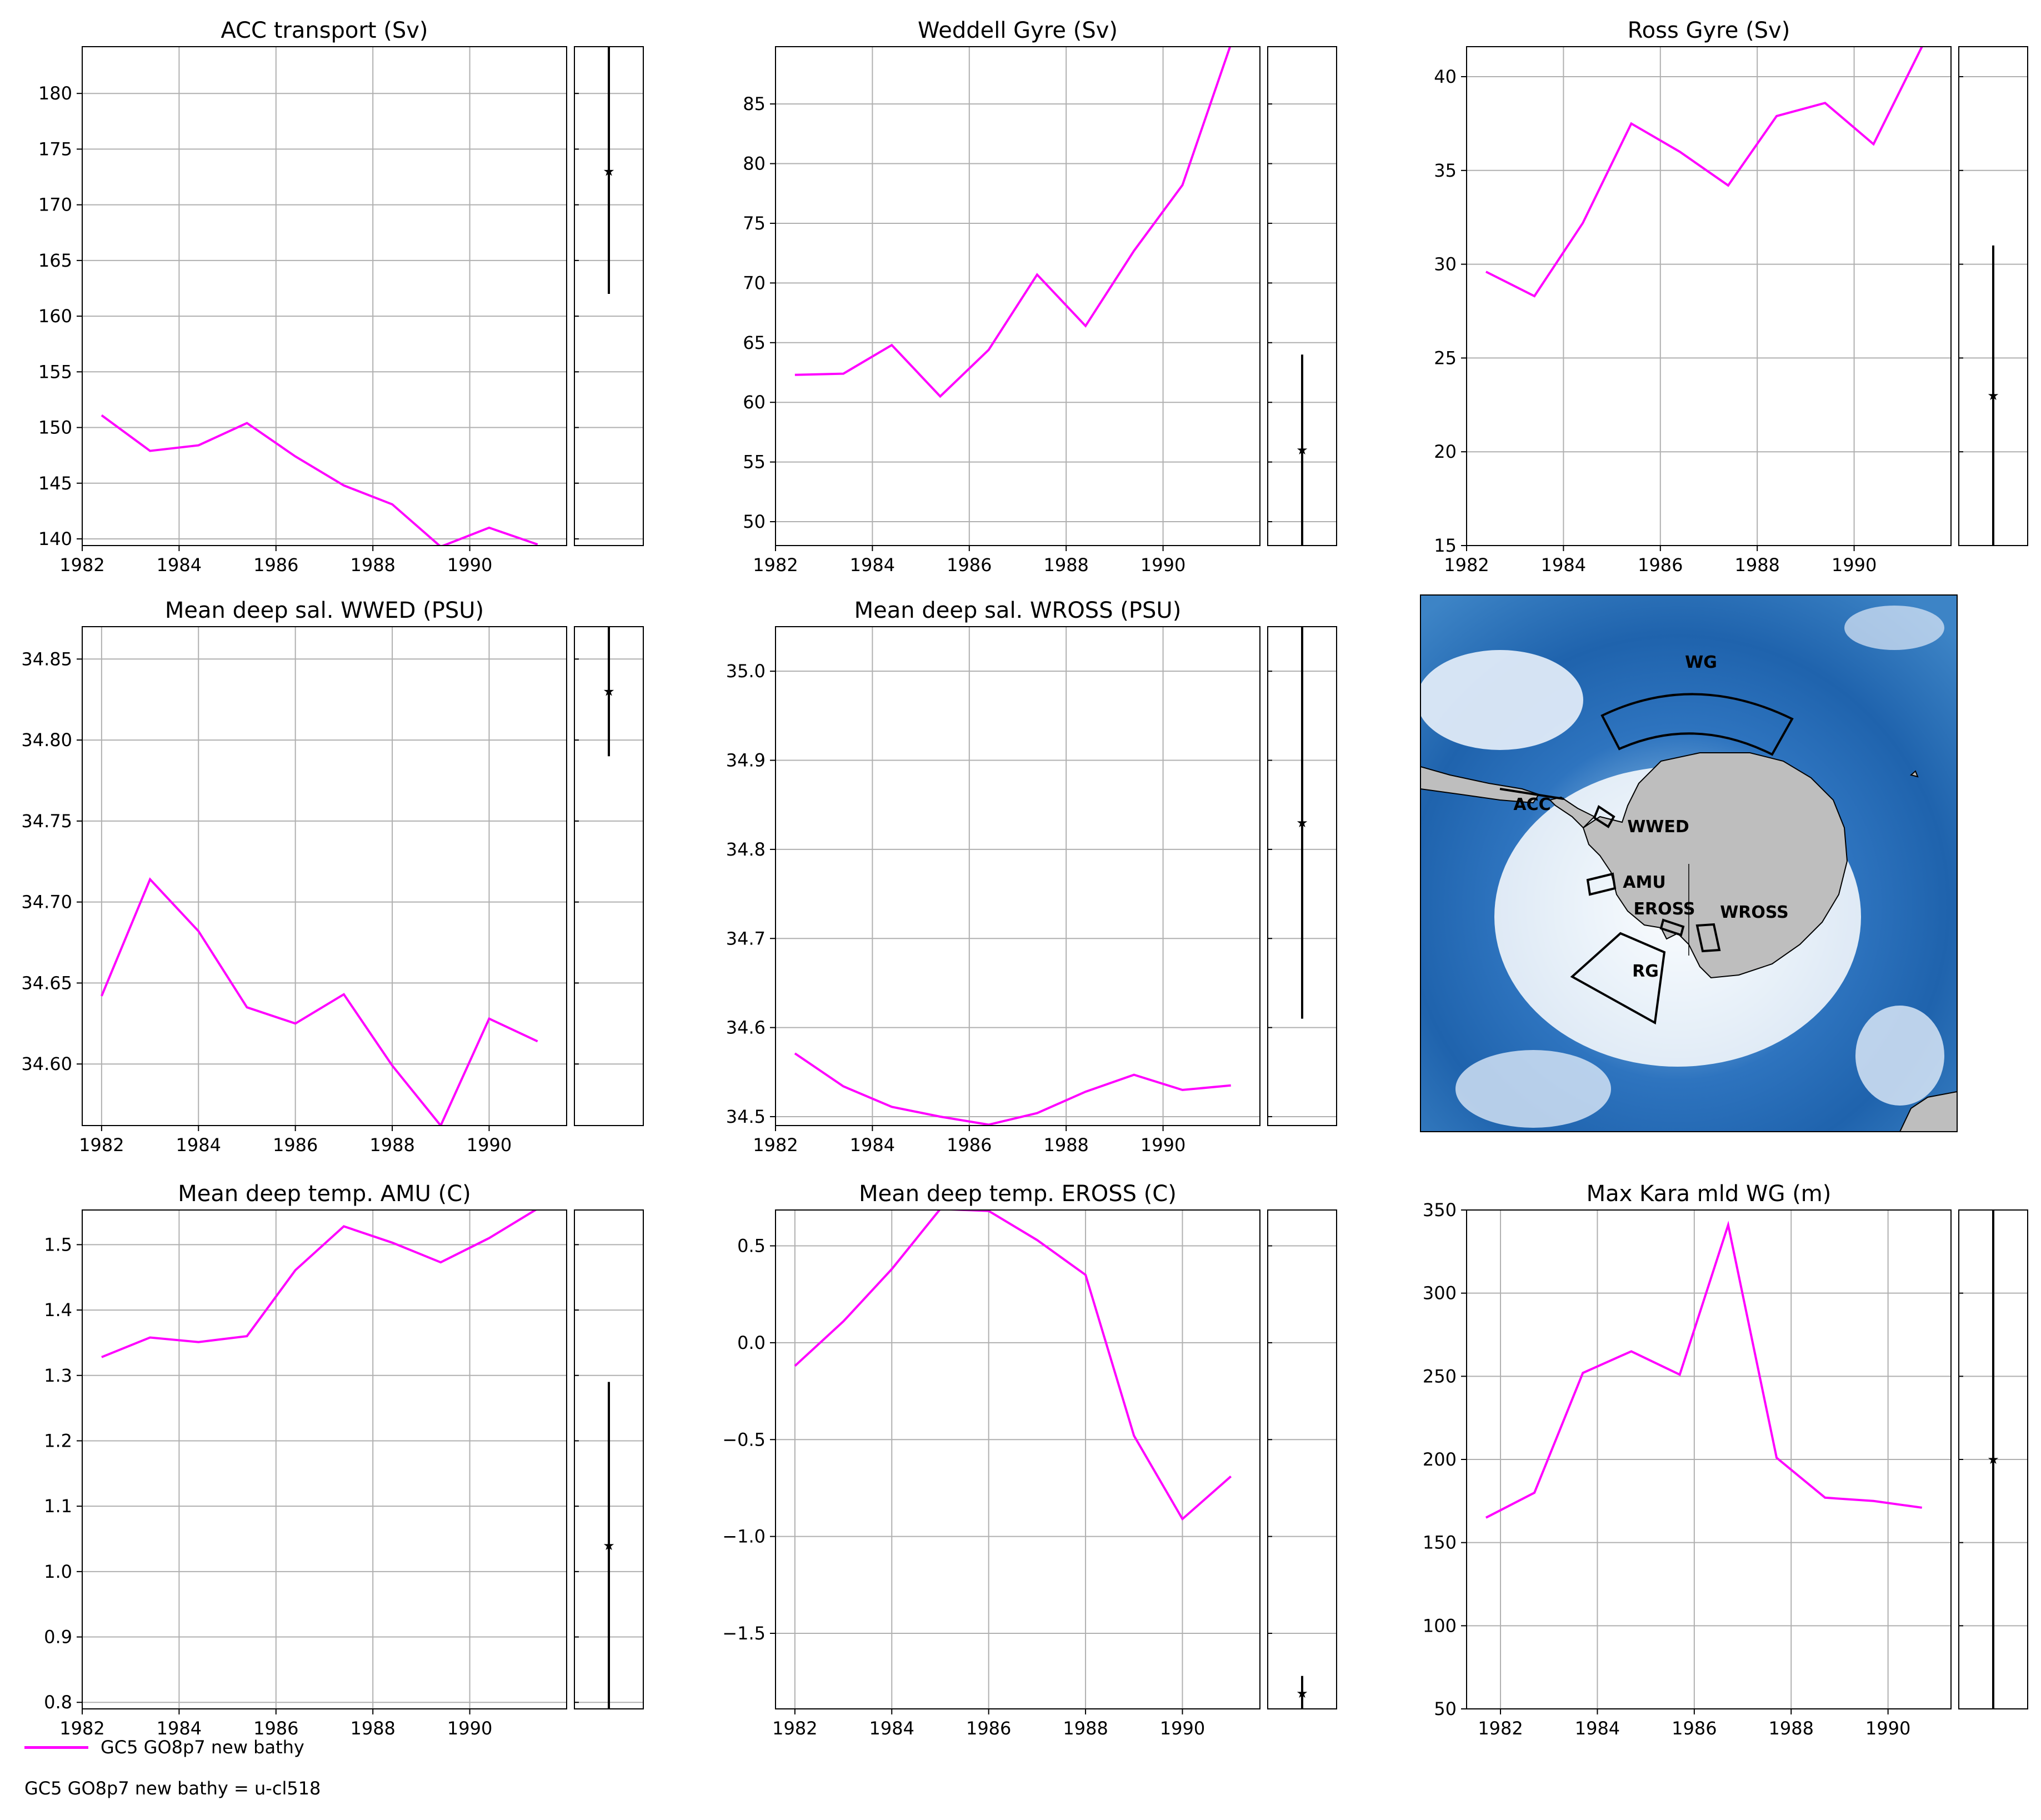 This screenshot has height=1820, width=2041. Describe the element at coordinates (56, 1747) in the screenshot. I see `legend-line-swatch` at that location.